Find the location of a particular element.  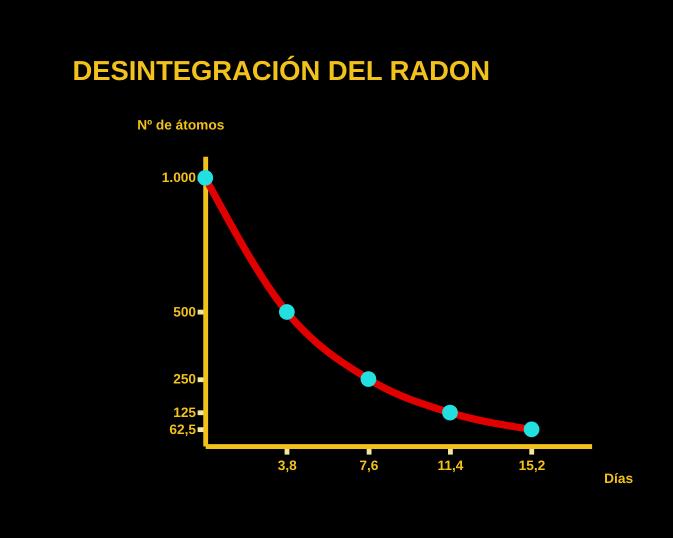

x-tick-label: 15,2 is located at coordinates (532, 465).